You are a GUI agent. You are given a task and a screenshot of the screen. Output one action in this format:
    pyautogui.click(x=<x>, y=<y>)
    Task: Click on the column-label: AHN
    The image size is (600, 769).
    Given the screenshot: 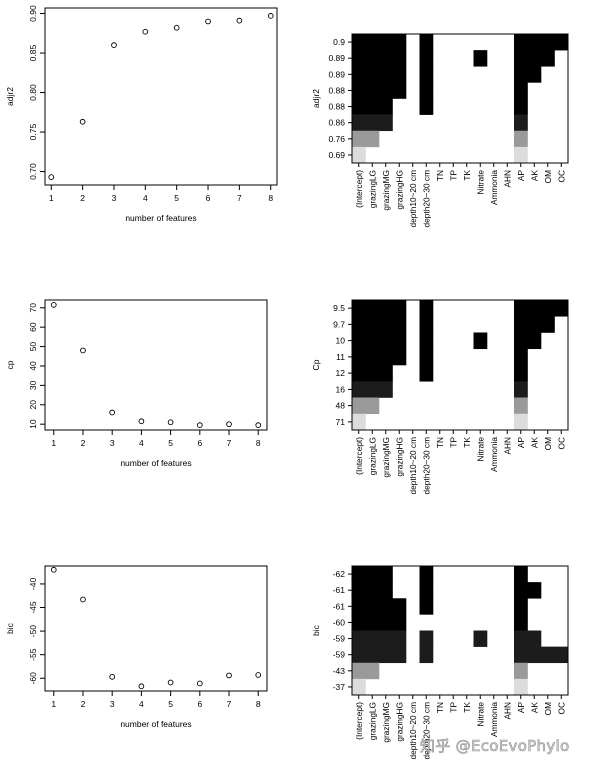 What is the action you would take?
    pyautogui.click(x=507, y=446)
    